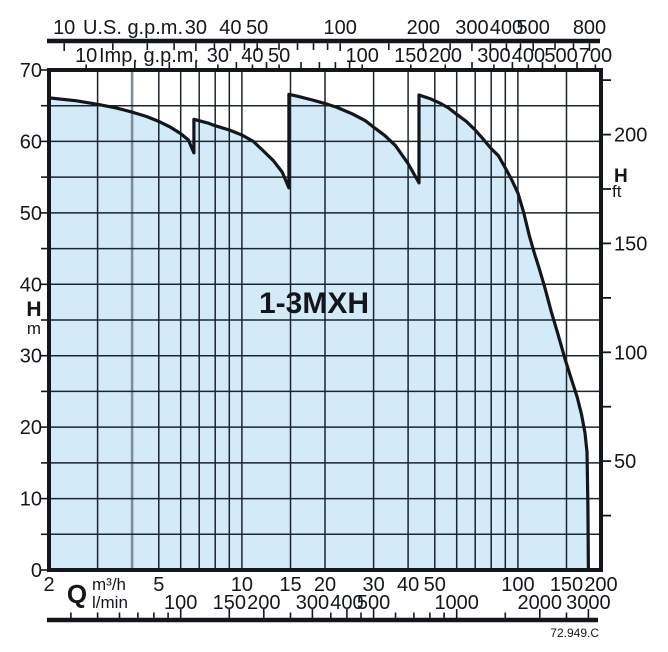 This screenshot has height=652, width=668. What do you see at coordinates (34, 328) in the screenshot?
I see `y-left-axis-unit: m` at bounding box center [34, 328].